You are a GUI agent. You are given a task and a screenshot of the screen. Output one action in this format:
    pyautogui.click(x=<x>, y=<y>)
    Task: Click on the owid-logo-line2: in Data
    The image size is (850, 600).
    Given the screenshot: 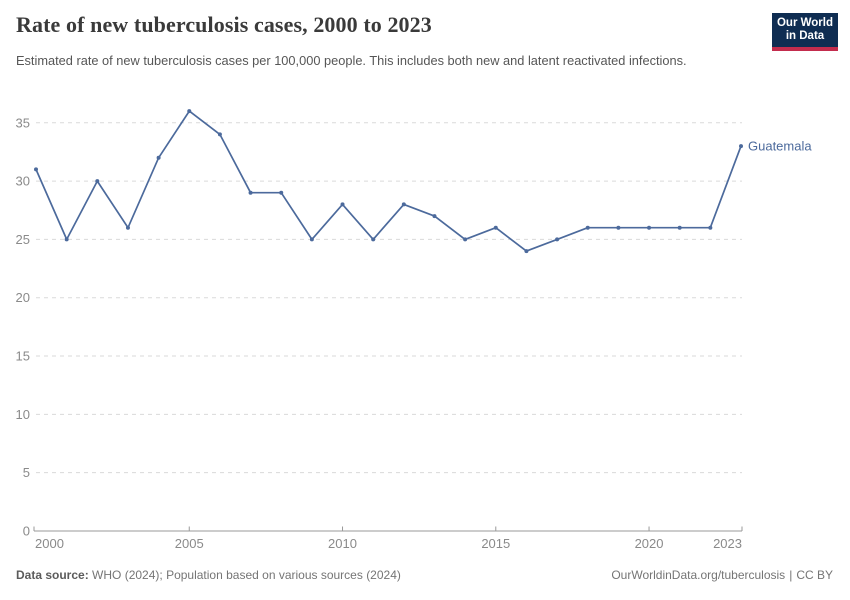 What is the action you would take?
    pyautogui.click(x=805, y=36)
    